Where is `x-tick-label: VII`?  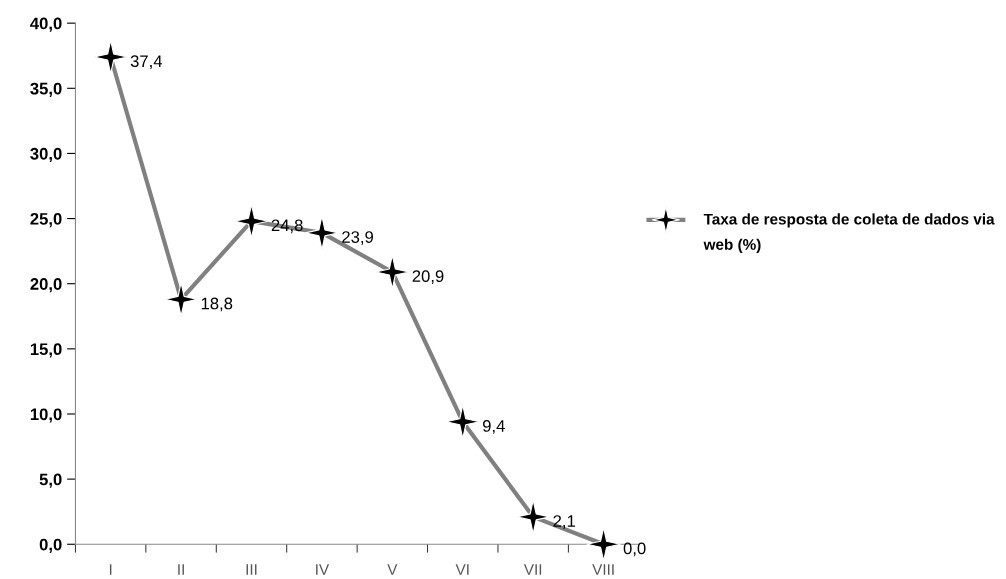 x-tick-label: VII is located at coordinates (532, 569).